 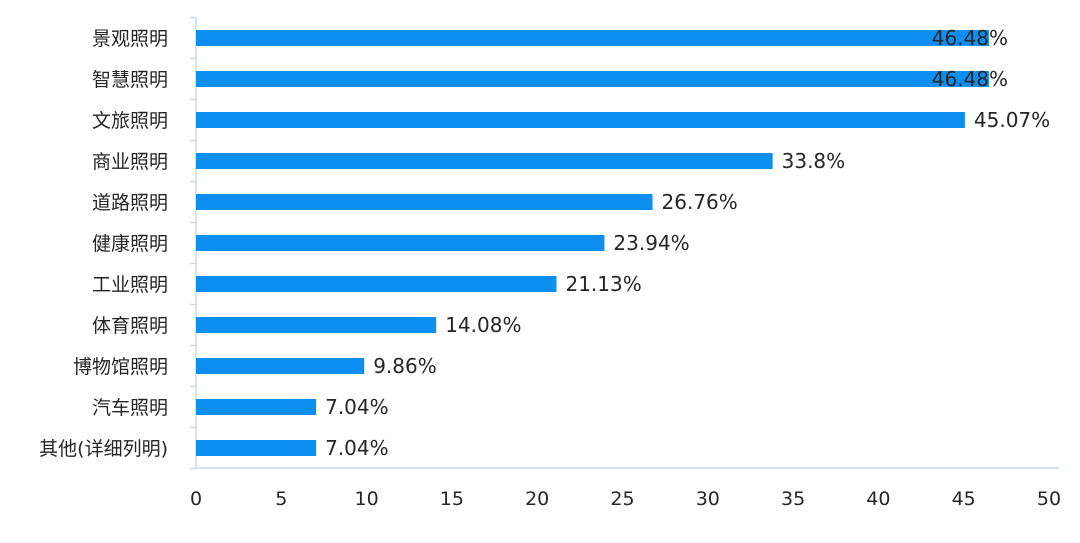 I want to click on data-label: 9.86%, so click(x=405, y=366).